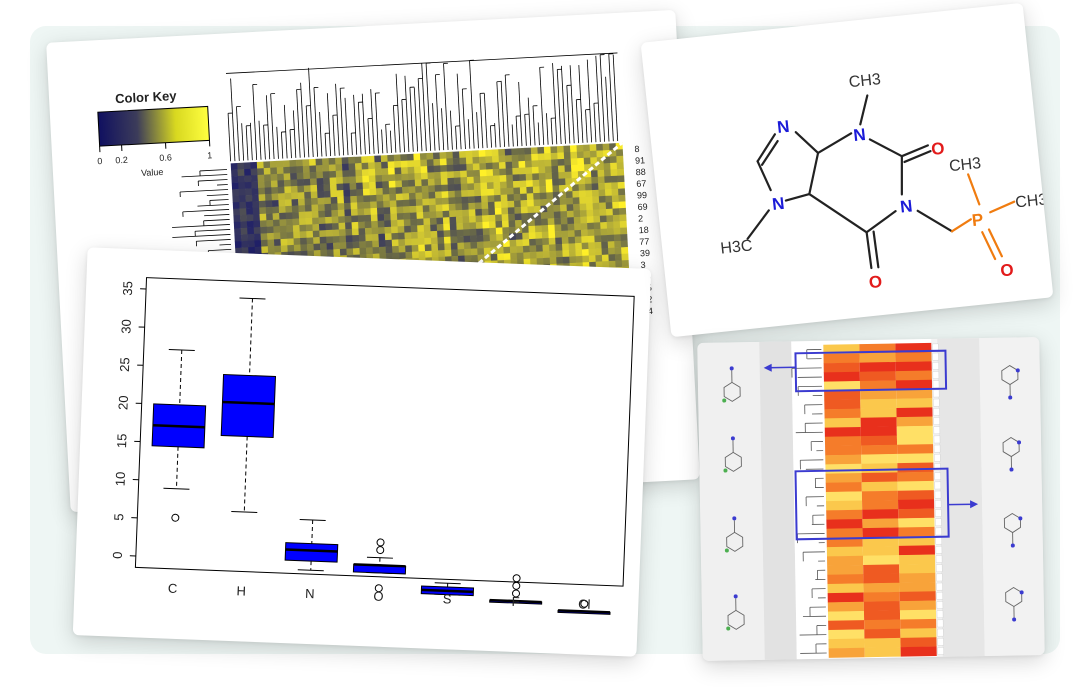 This screenshot has height=700, width=1088. Describe the element at coordinates (378, 596) in the screenshot. I see `x-tick-label: O` at that location.